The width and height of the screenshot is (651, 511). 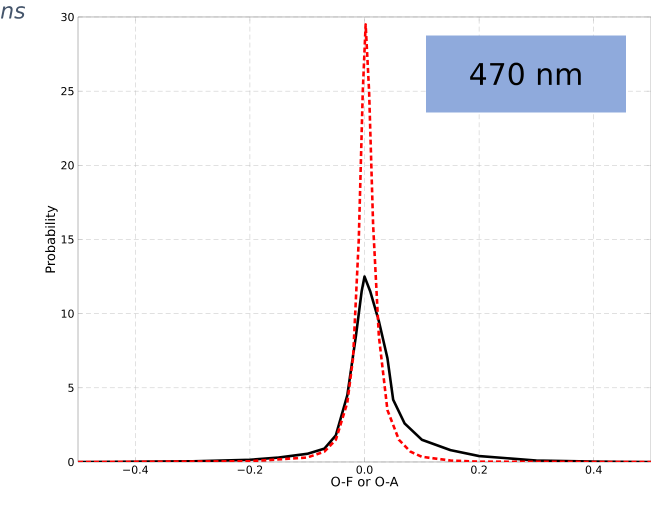 I want to click on x-axis-title: O-F or O-A, so click(x=364, y=481).